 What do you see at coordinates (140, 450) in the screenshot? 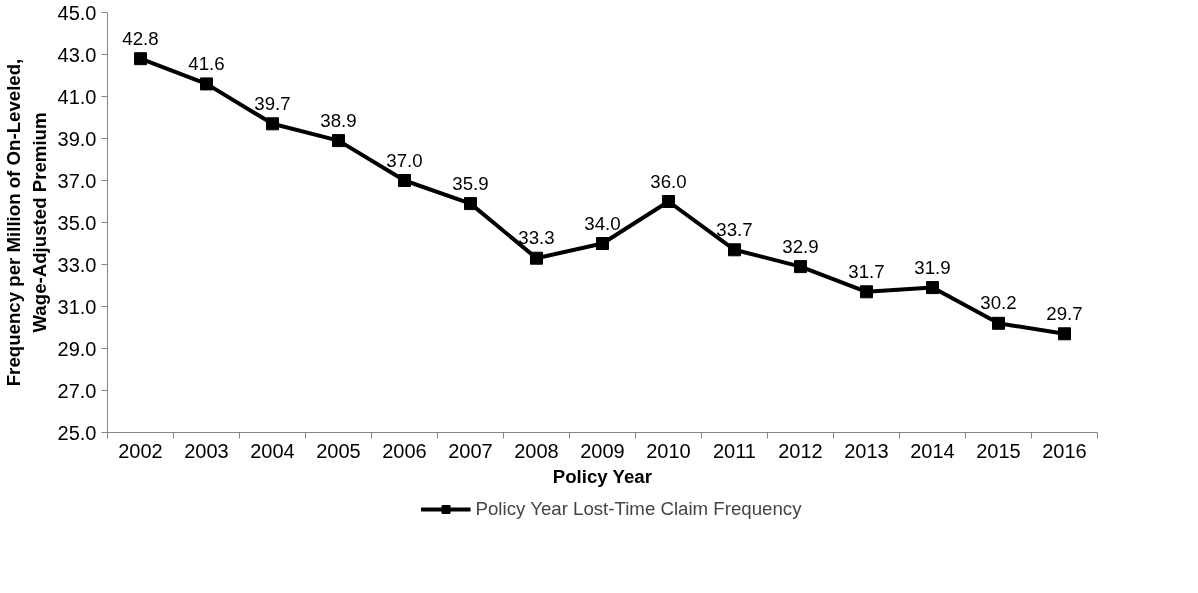
I see `x-tick-label: 2002` at bounding box center [140, 450].